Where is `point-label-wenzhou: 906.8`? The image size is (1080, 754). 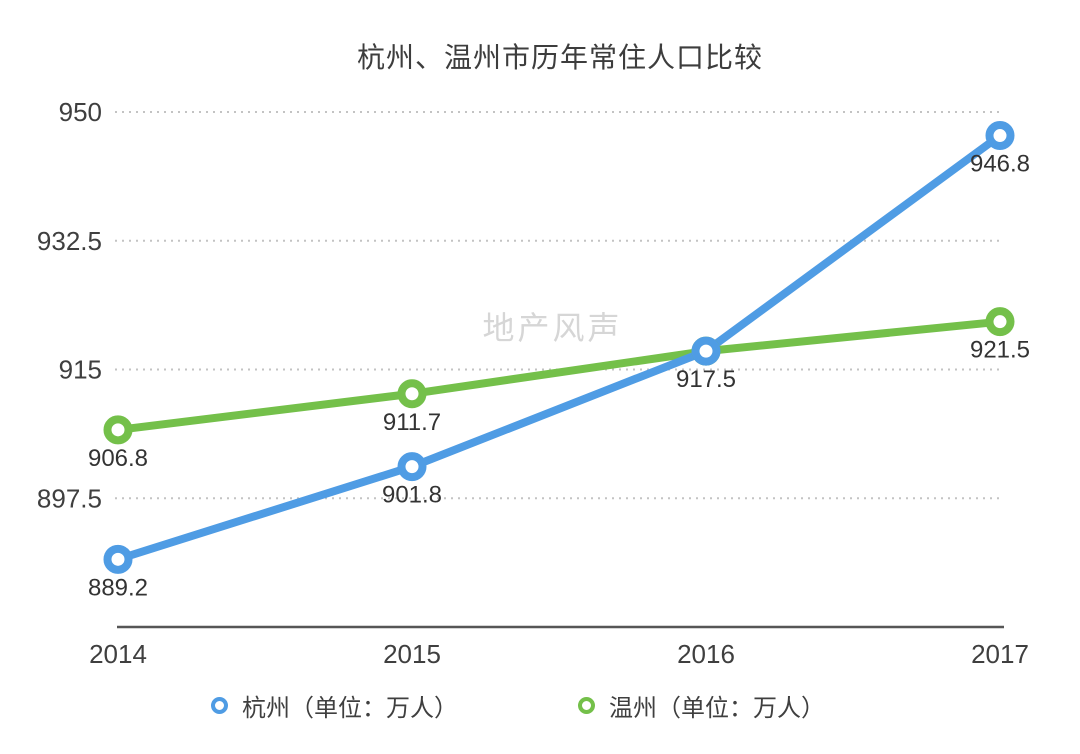
point-label-wenzhou: 906.8 is located at coordinates (118, 458).